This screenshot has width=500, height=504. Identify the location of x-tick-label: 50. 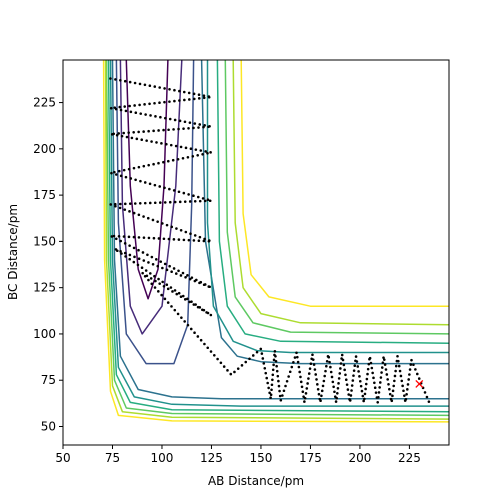
(62, 458).